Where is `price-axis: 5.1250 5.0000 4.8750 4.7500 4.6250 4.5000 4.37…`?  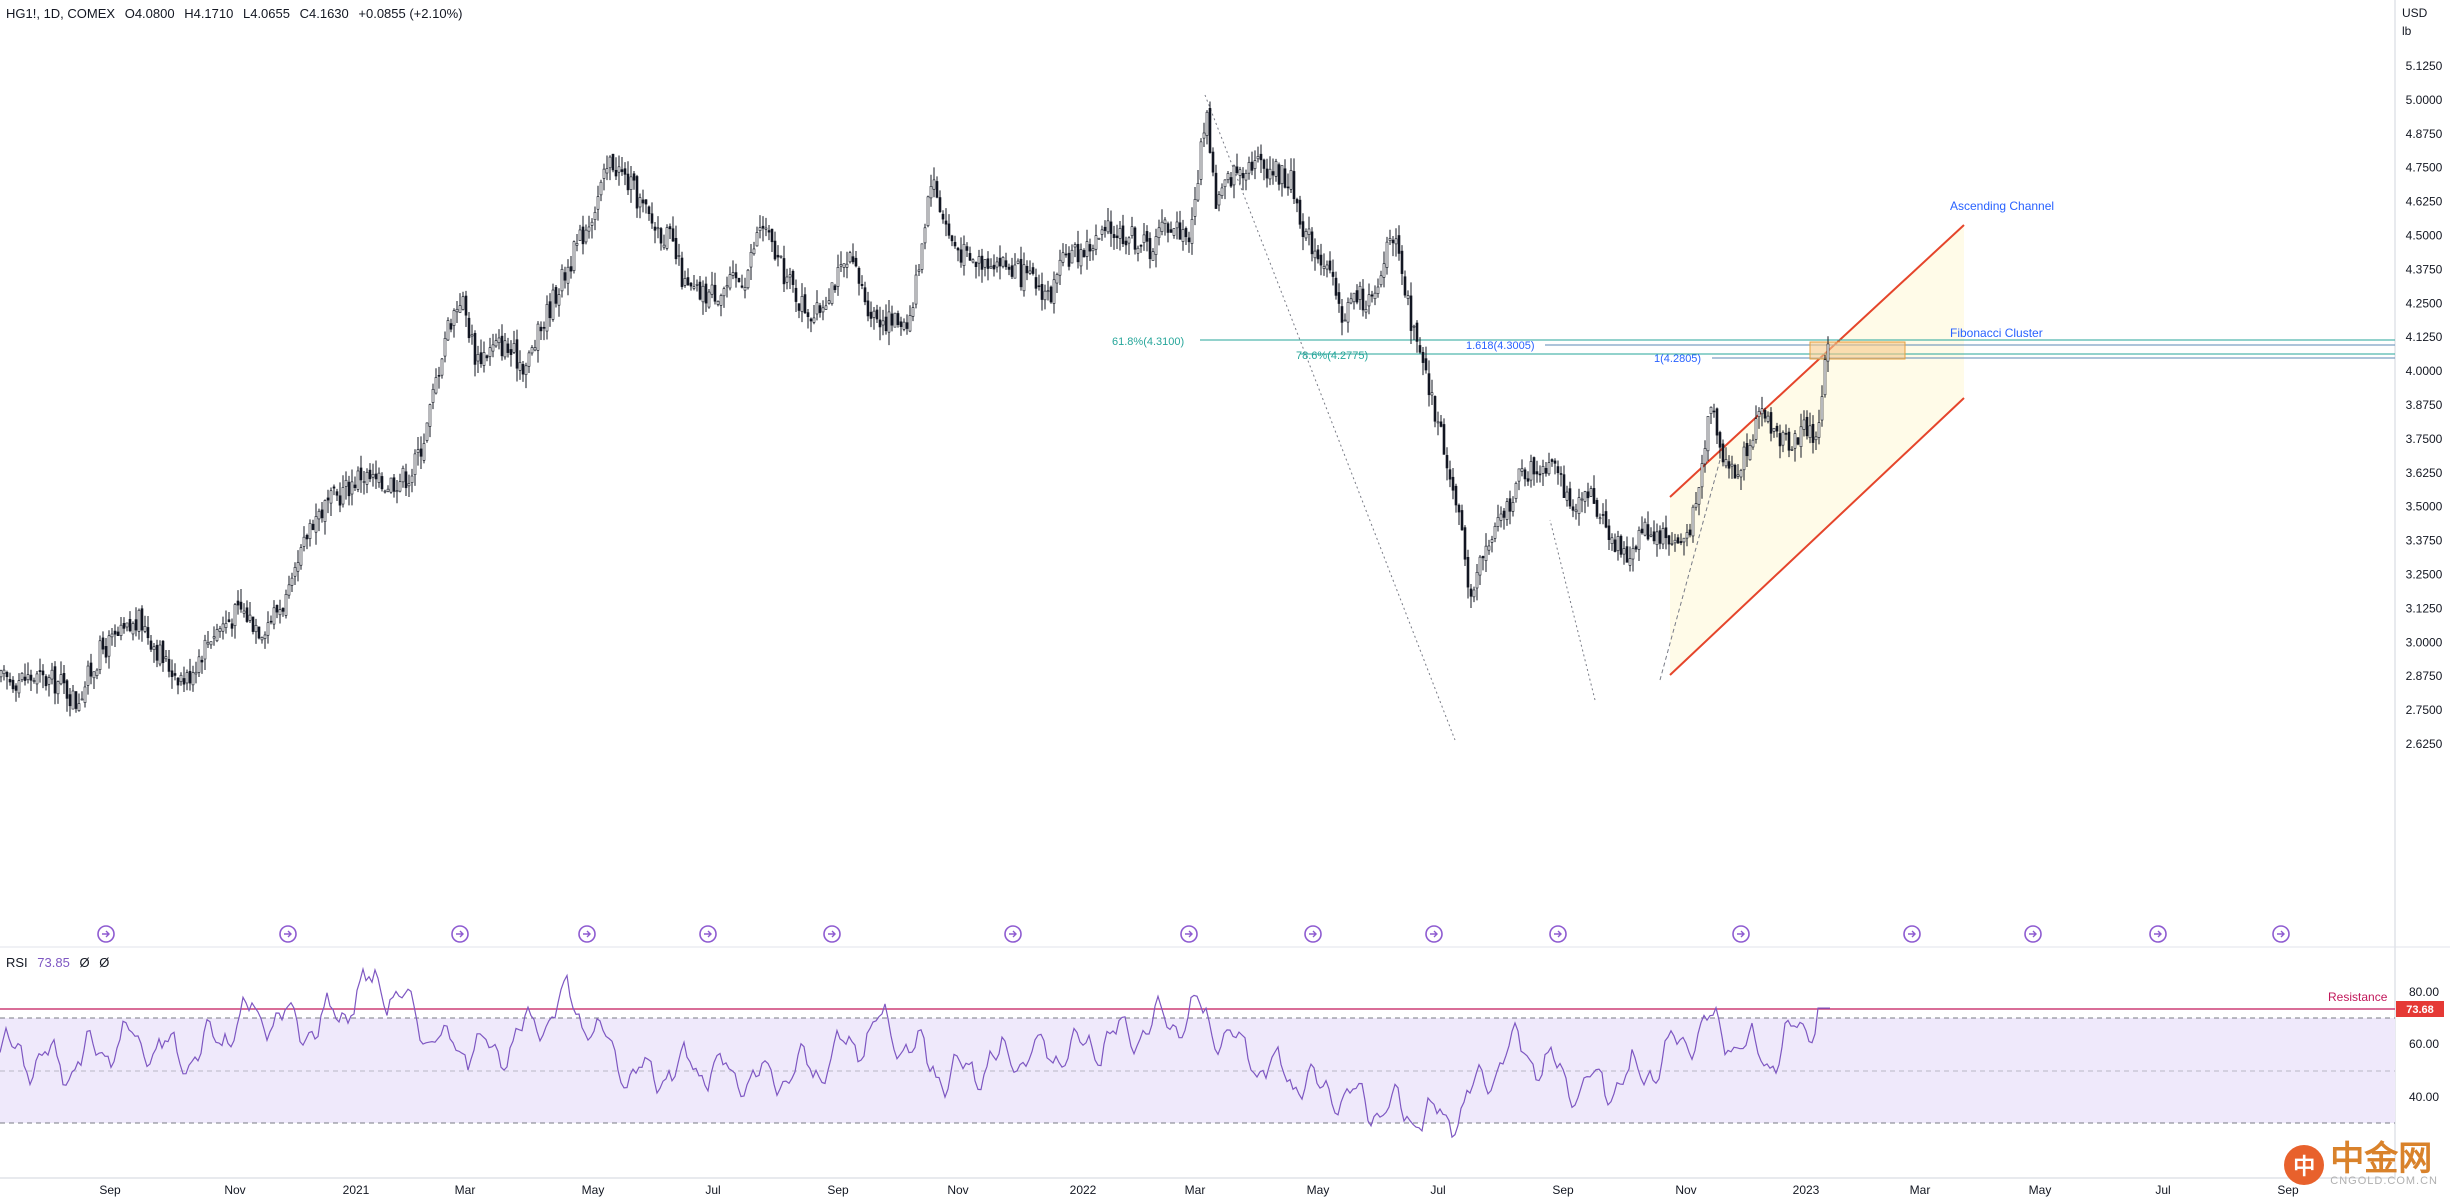
price-axis: 5.1250 5.0000 4.8750 4.7500 4.6250 4.5000 4.37… is located at coordinates (2424, 405).